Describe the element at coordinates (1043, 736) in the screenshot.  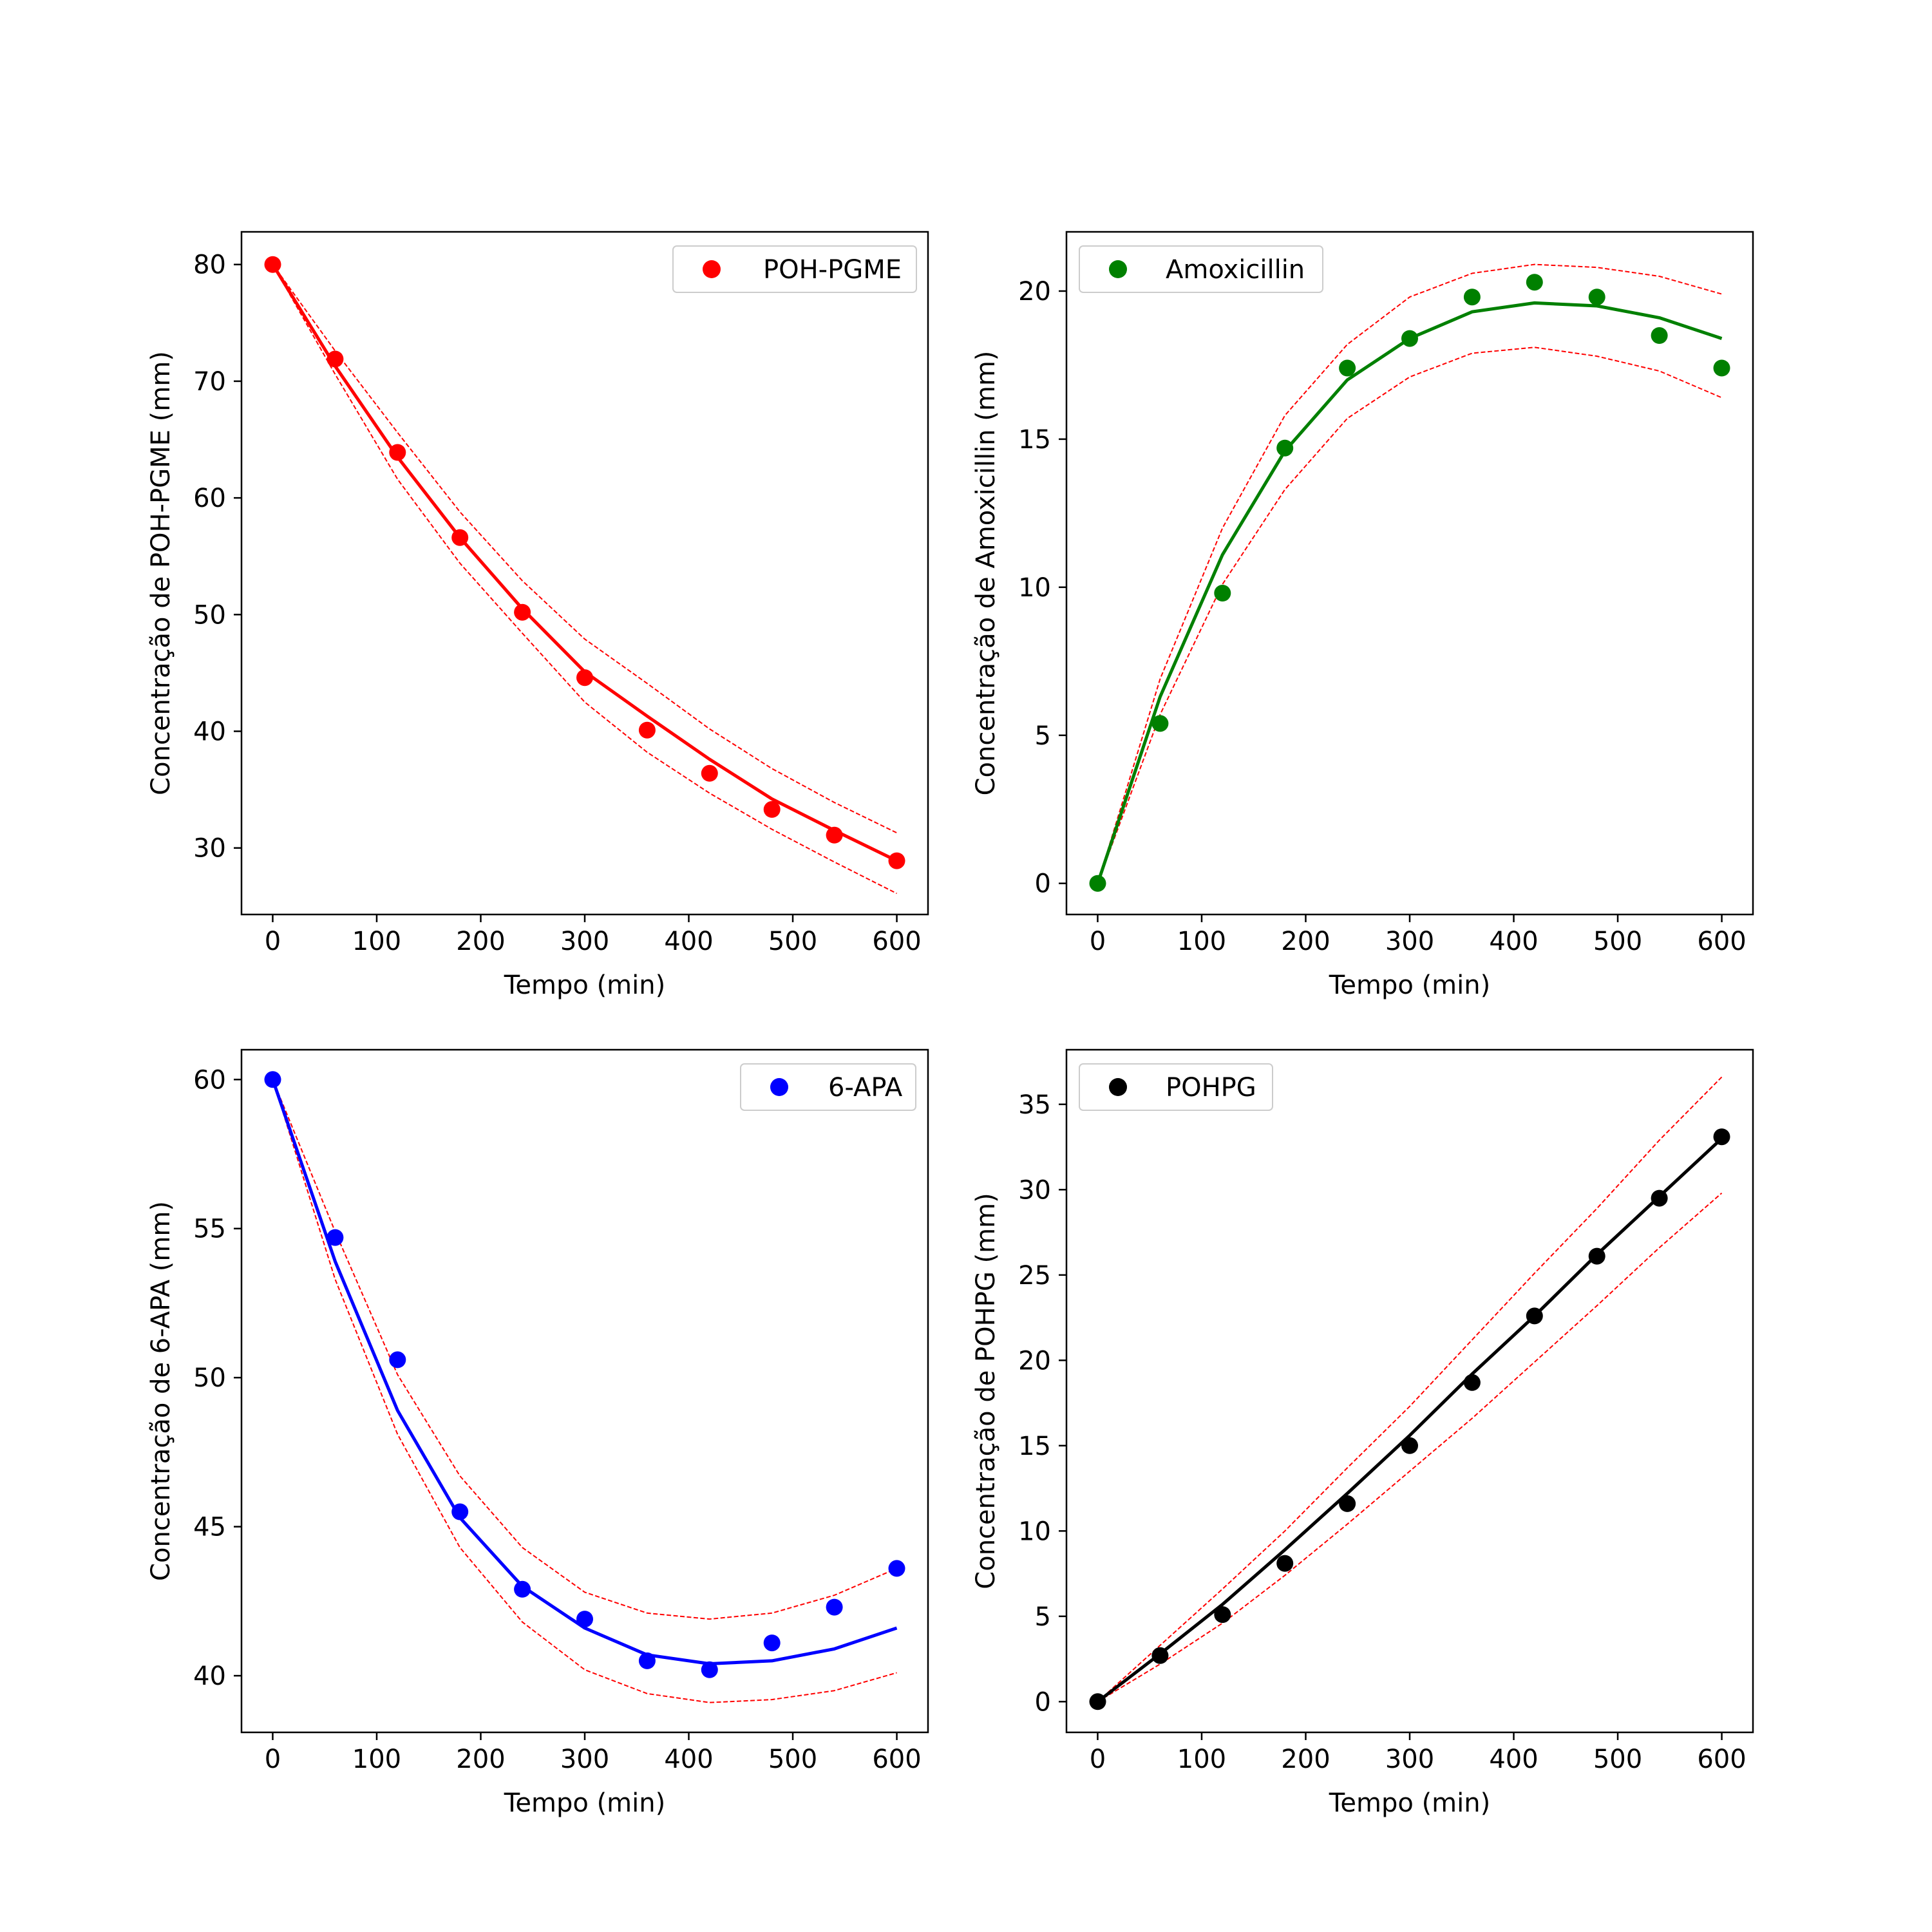
I see `y-tick-label: 5` at that location.